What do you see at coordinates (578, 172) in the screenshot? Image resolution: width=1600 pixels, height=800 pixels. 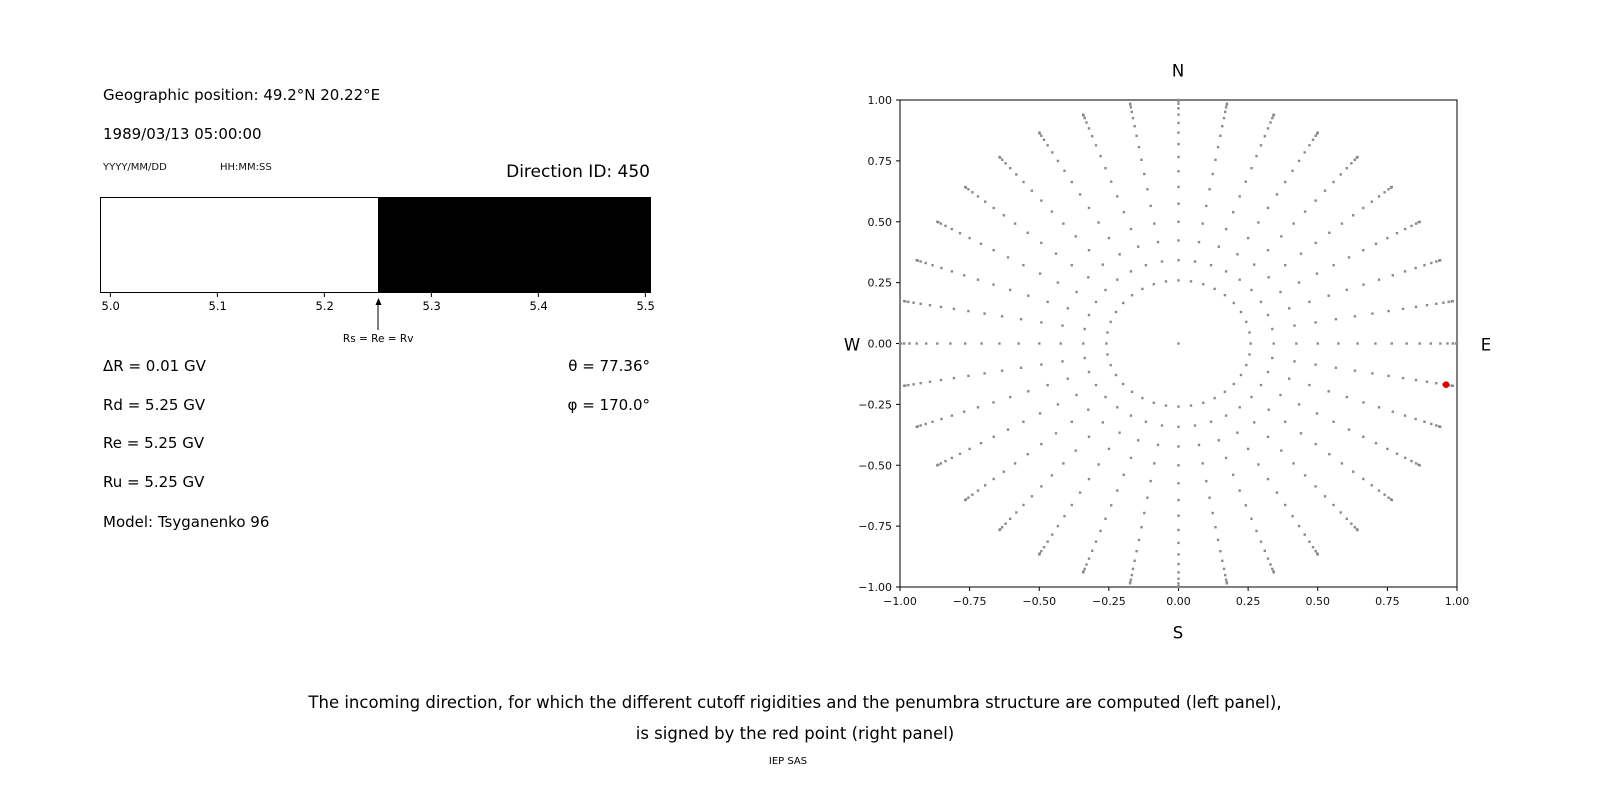 I see `direction-id-label: Direction ID: 450` at bounding box center [578, 172].